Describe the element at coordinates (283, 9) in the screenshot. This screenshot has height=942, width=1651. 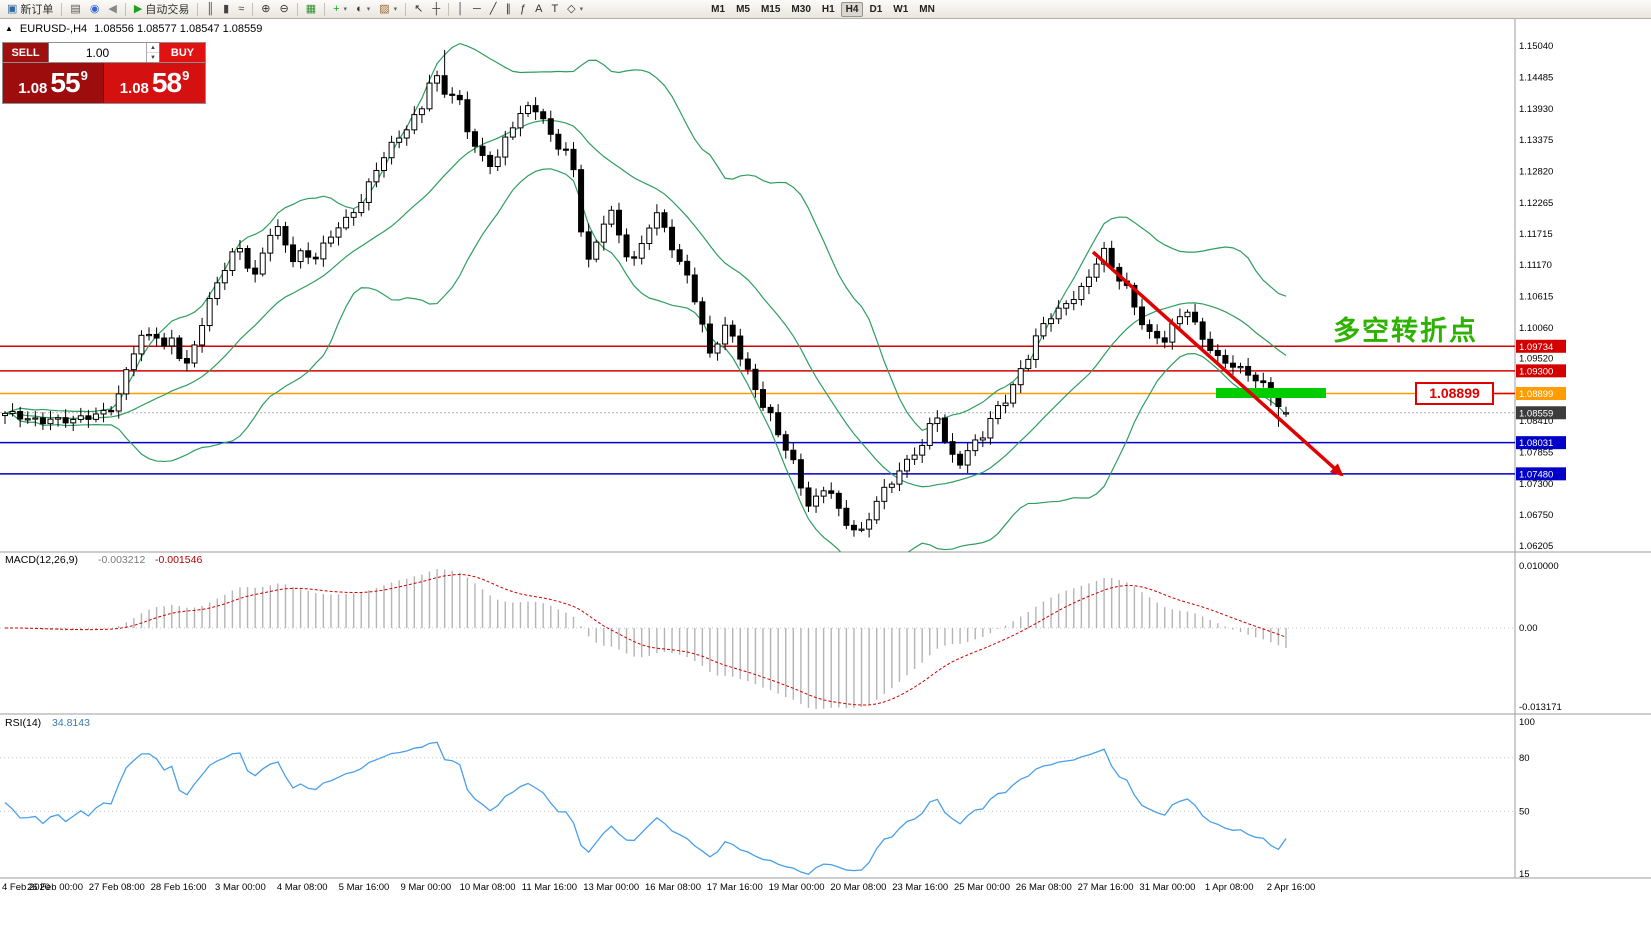
I see `zoom-out-button: ⊖` at that location.